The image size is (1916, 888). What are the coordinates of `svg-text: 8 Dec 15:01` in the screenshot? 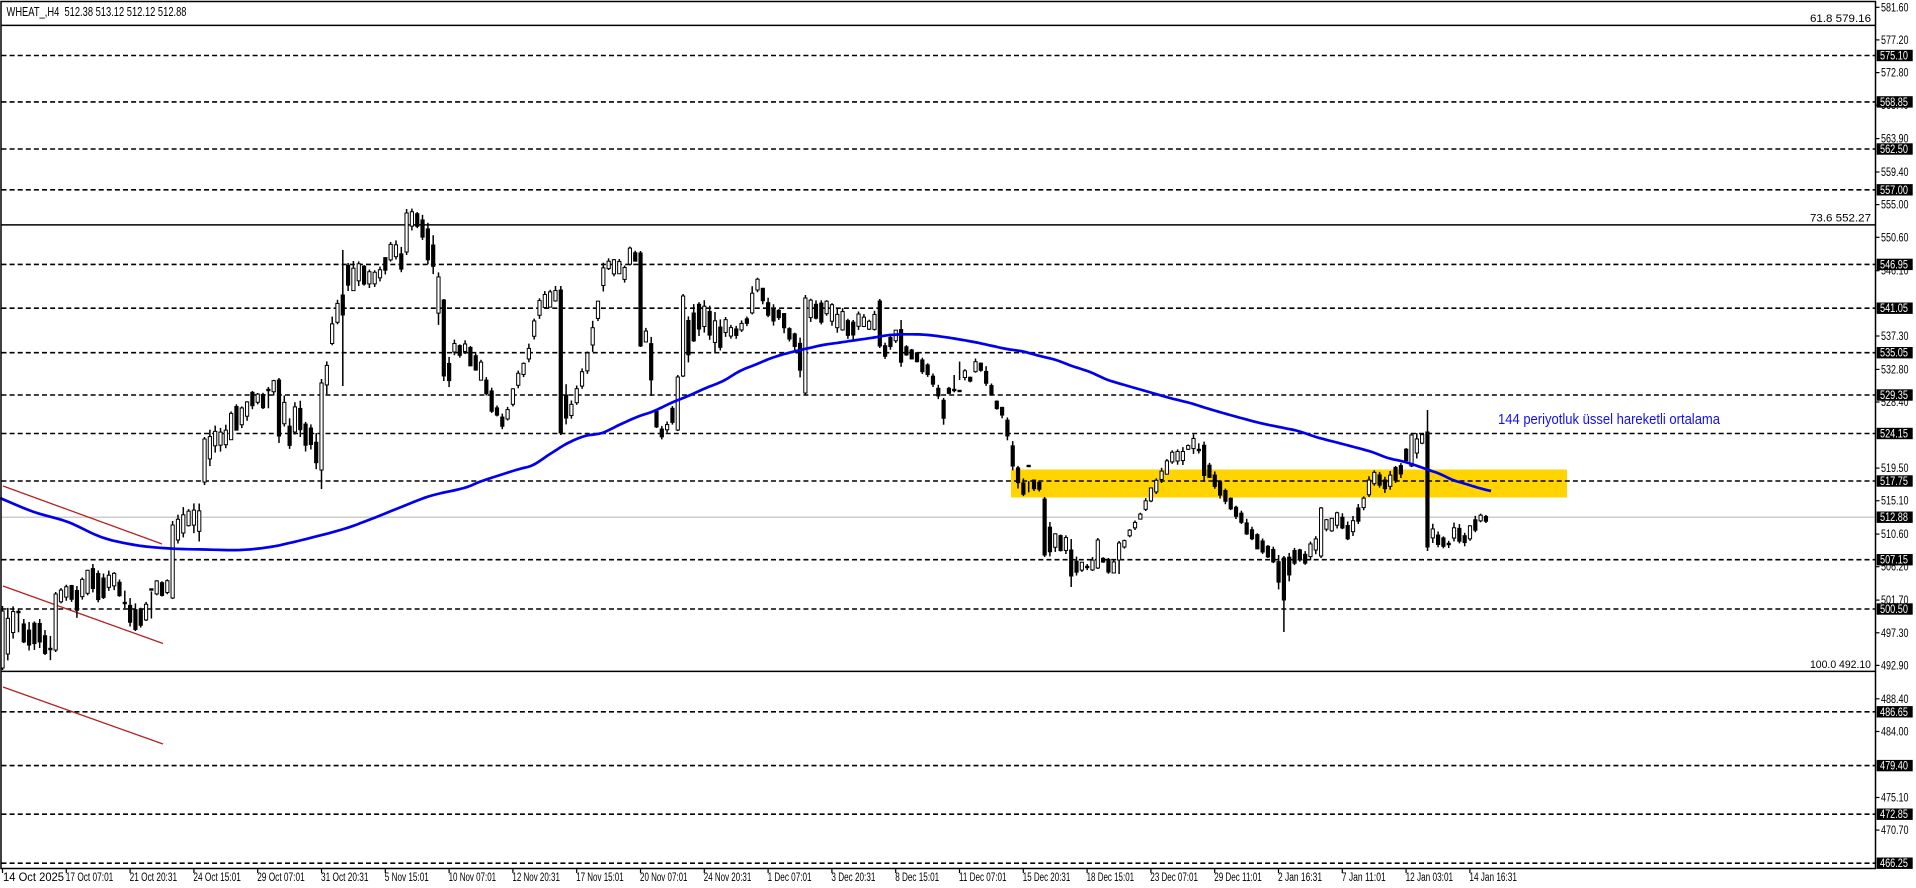 It's located at (917, 878).